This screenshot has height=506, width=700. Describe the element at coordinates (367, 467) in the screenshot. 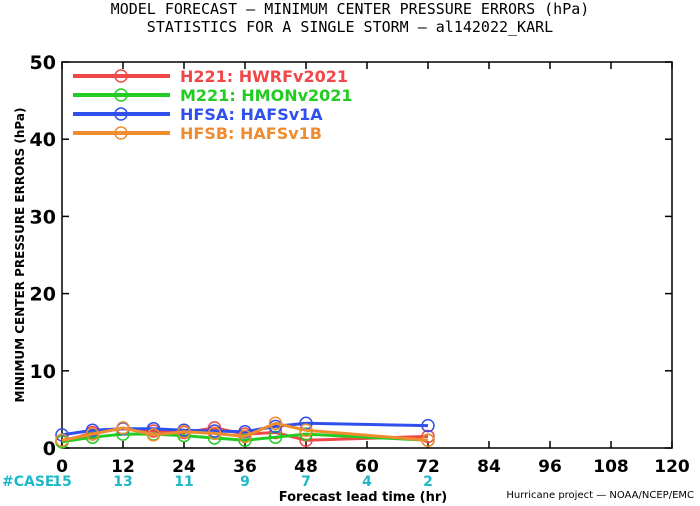

I see `x-tick-label: 60` at that location.